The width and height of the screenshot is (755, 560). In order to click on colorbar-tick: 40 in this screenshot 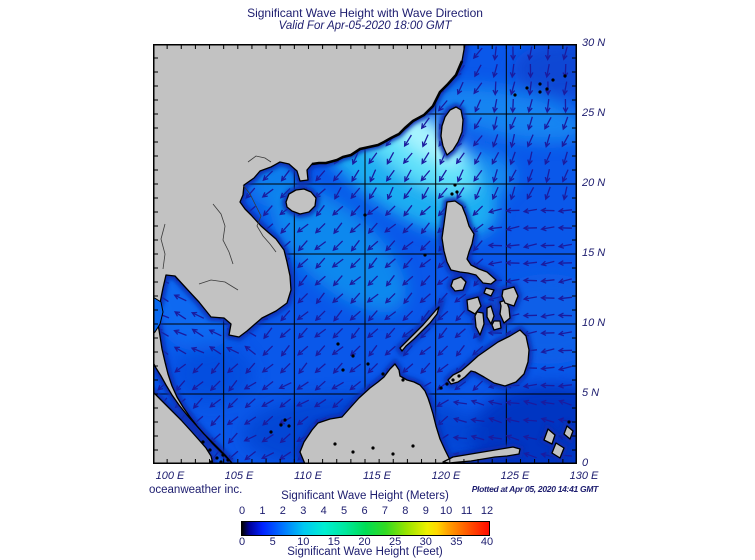, I will do `click(487, 542)`.